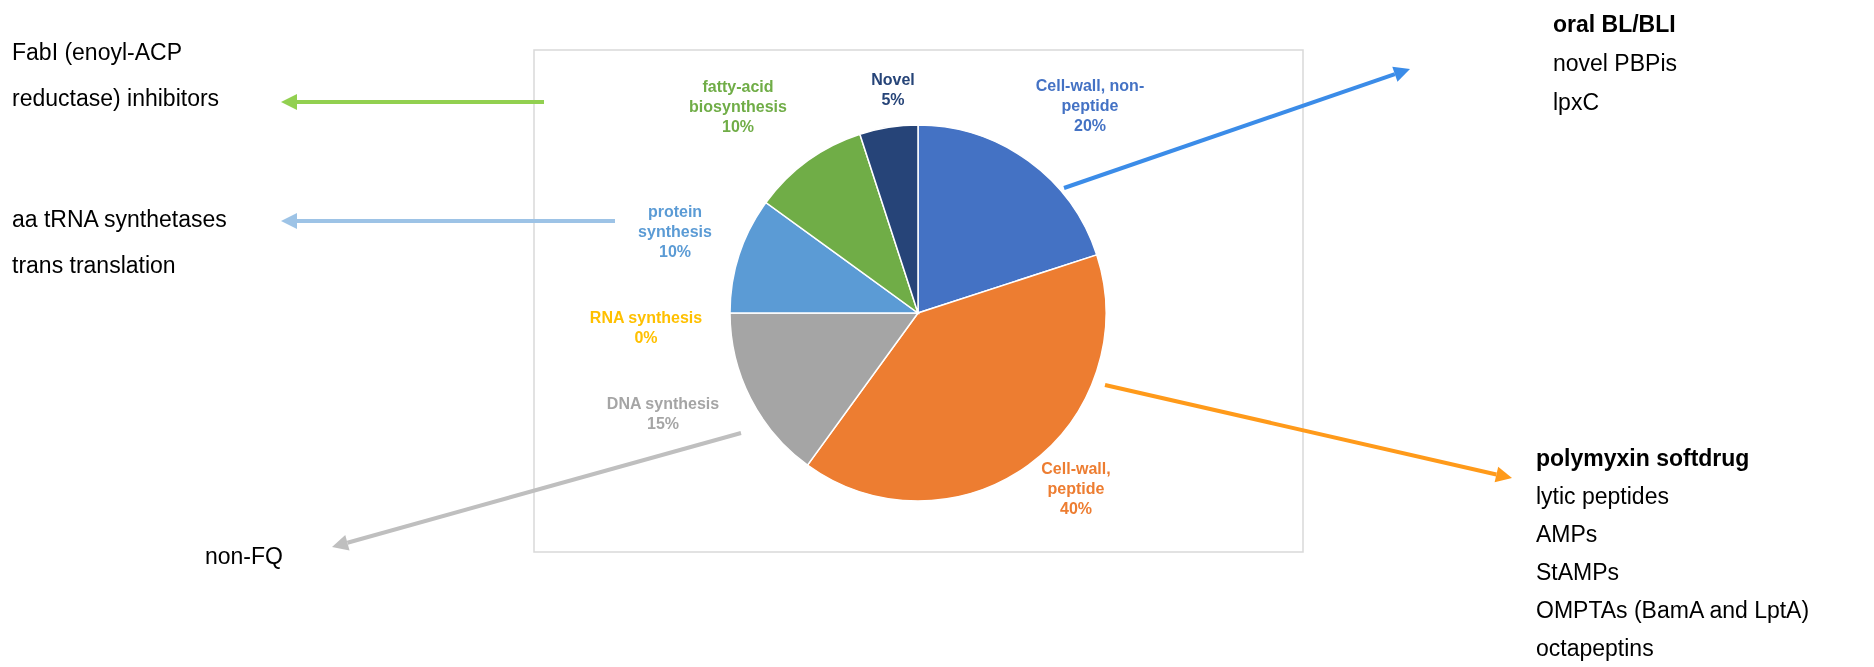 The image size is (1874, 667). I want to click on slice-label: protein synthesis, so click(675, 222).